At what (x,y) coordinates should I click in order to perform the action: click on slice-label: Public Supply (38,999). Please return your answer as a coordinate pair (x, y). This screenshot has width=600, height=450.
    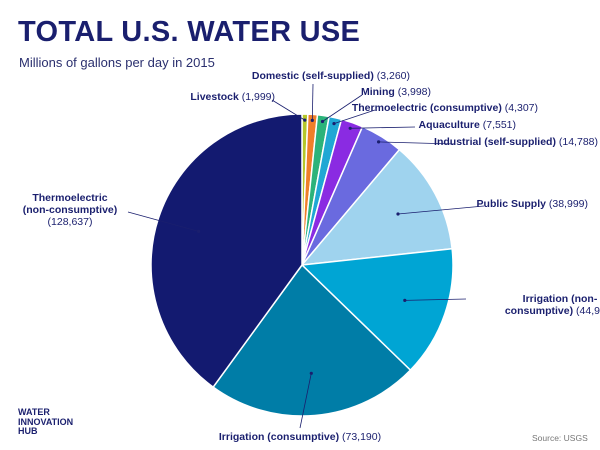
    Looking at the image, I should click on (532, 204).